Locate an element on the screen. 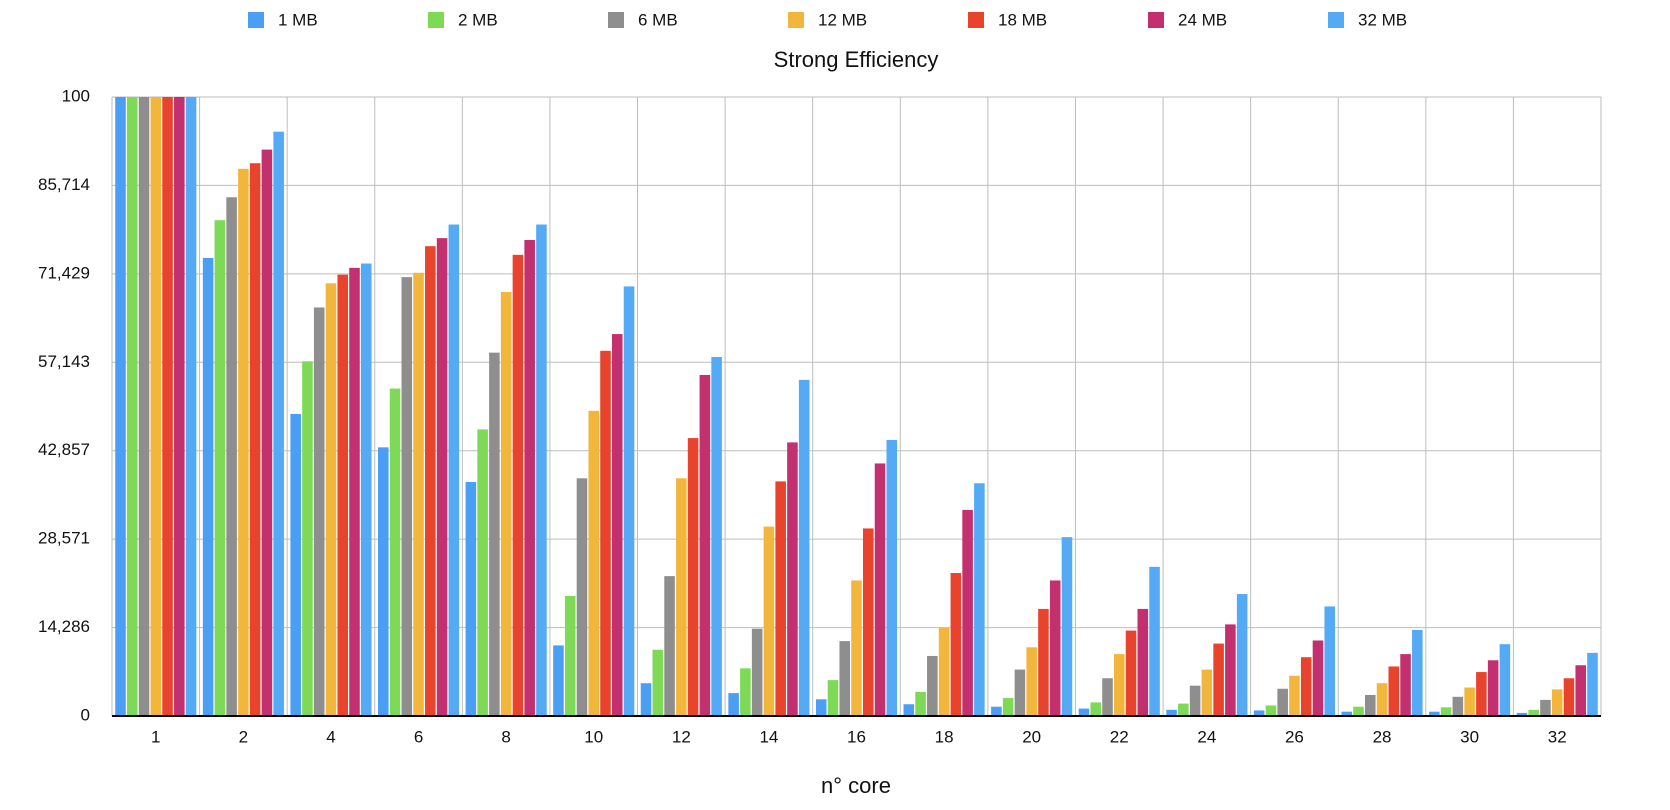 Image resolution: width=1670 pixels, height=810 pixels. y-tick-label: 42,857 is located at coordinates (64, 449).